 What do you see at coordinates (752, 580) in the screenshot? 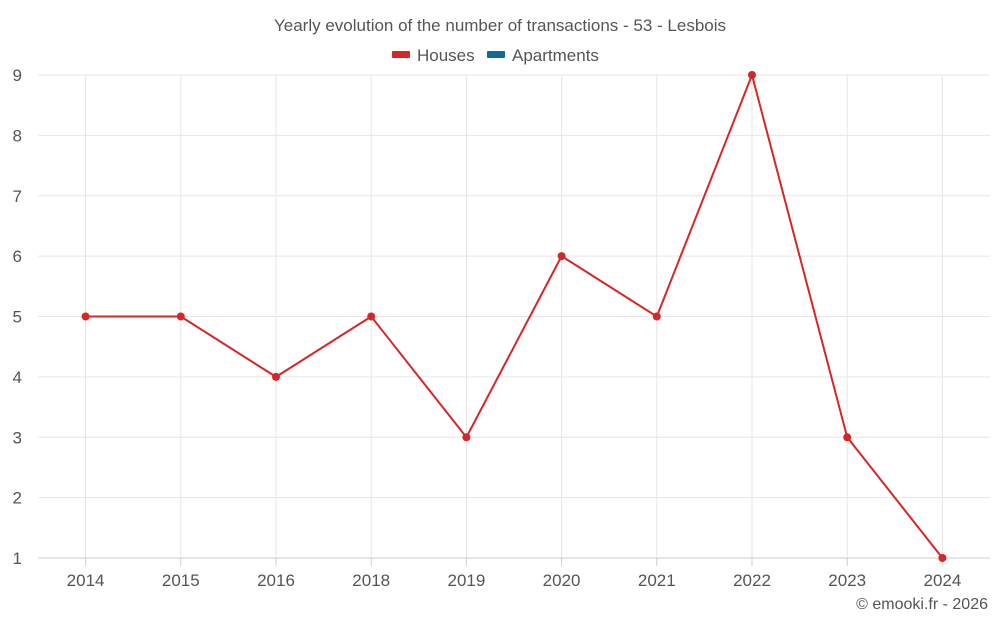
I see `x-tick-label: 2022` at bounding box center [752, 580].